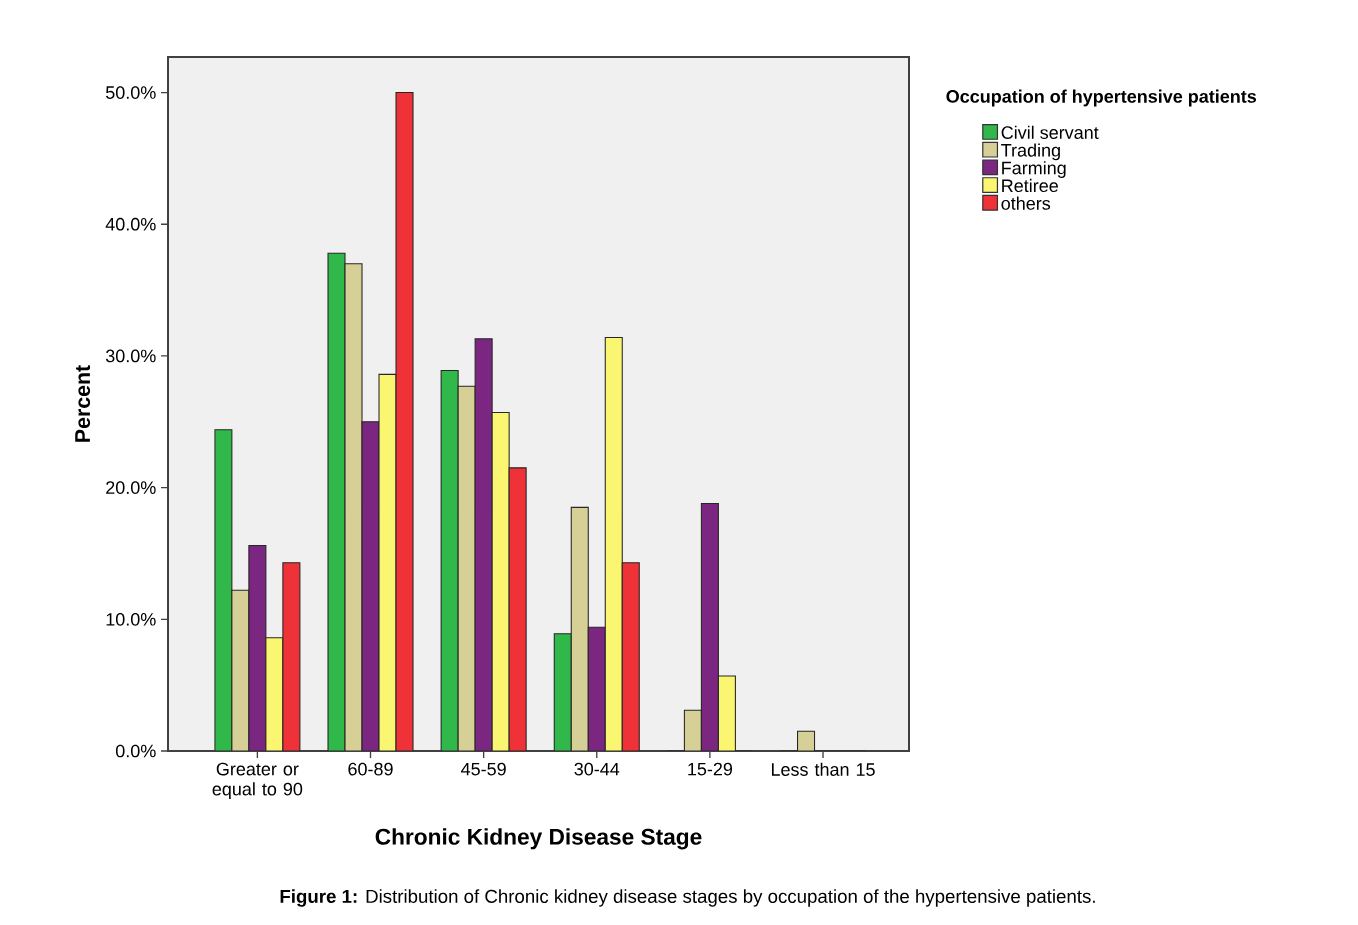  Describe the element at coordinates (1101, 98) in the screenshot. I see `legend-title: Occupation of hypertensive patients` at that location.